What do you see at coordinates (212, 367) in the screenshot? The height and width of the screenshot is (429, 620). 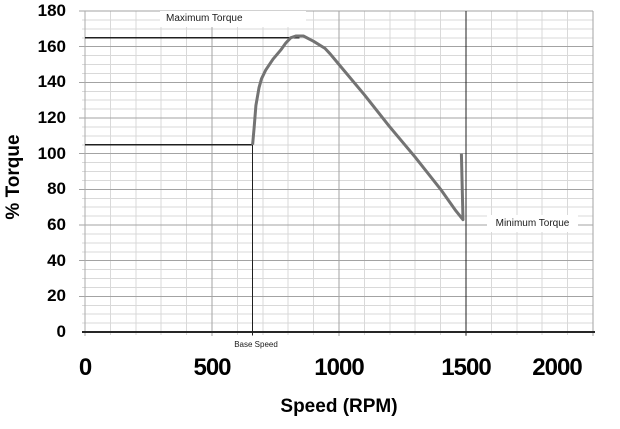 I see `x-tick-label: 500` at bounding box center [212, 367].